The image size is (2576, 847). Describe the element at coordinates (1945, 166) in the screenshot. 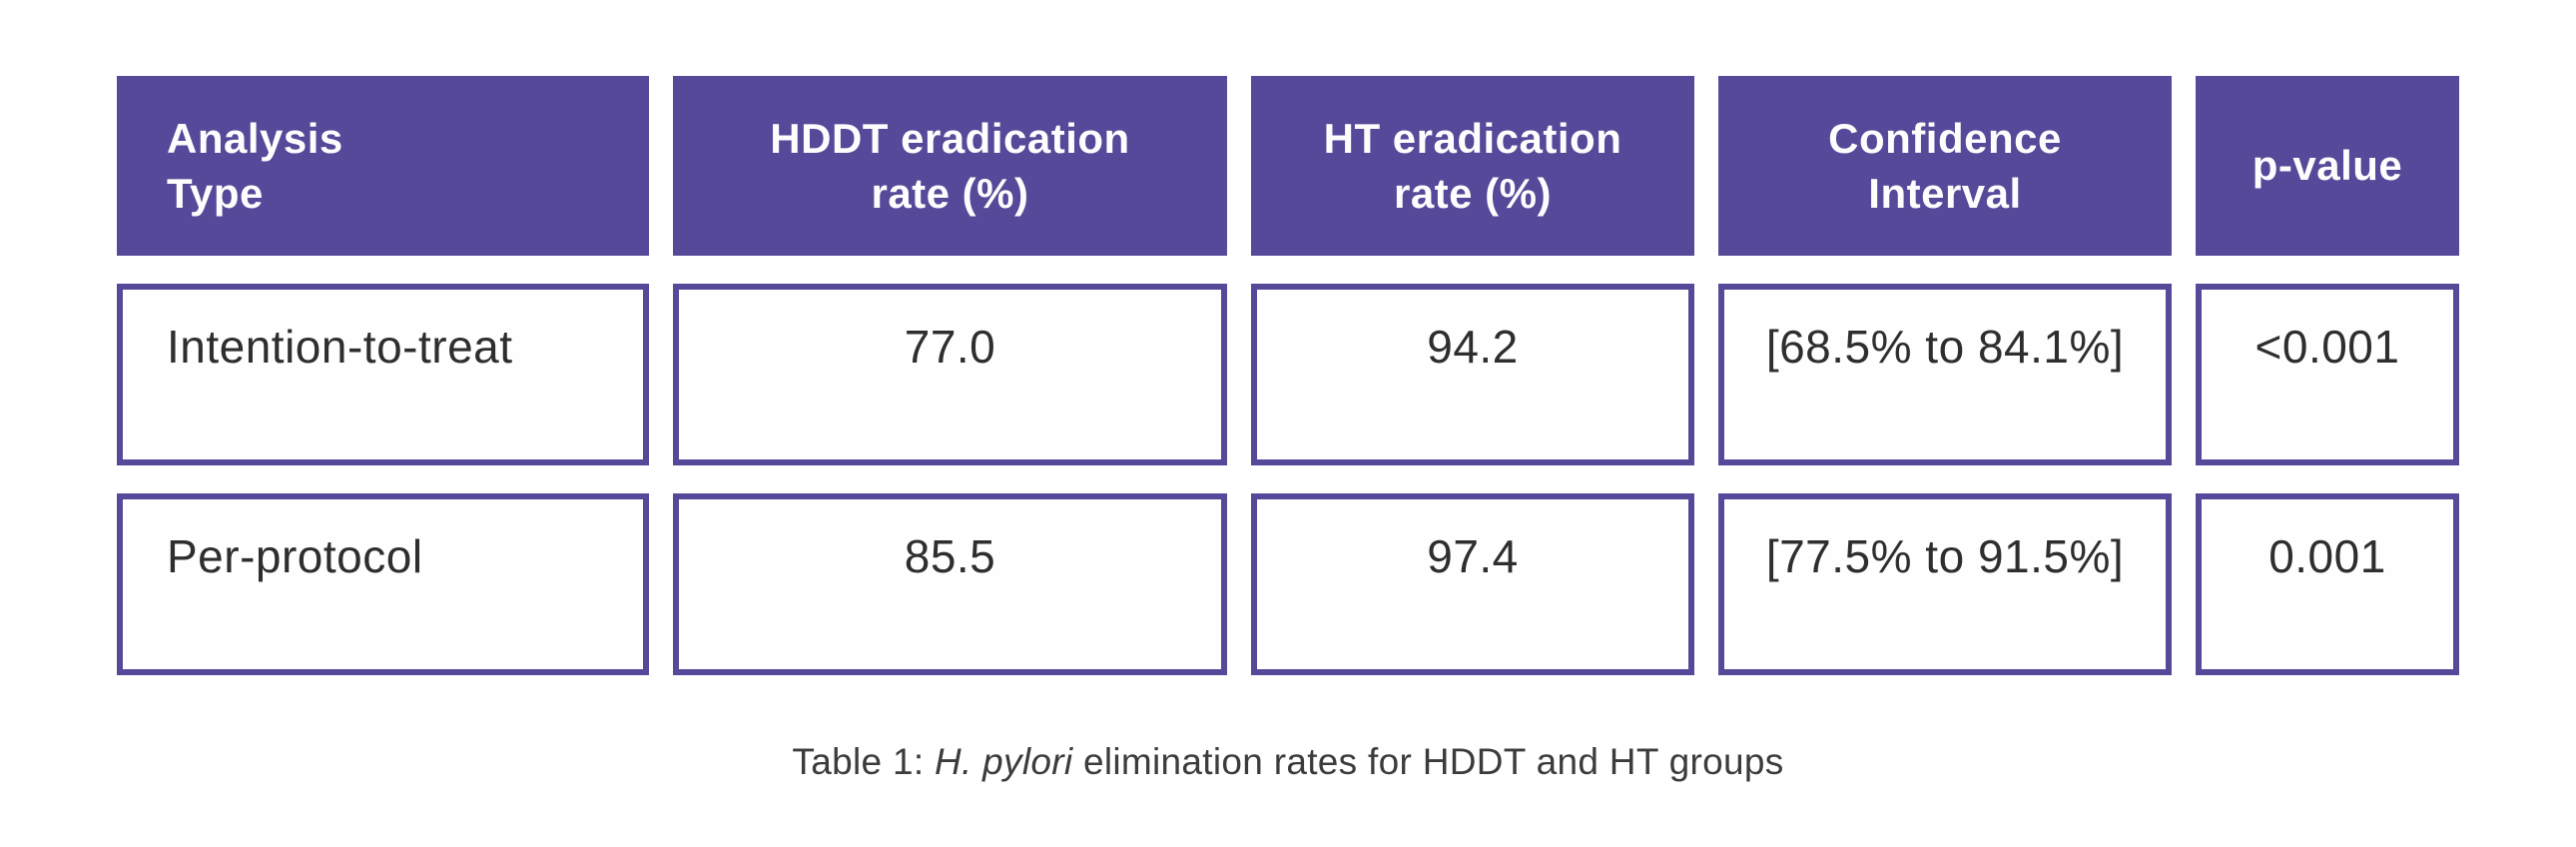

I see `column-header-confidence-interval: Confidence Interval` at that location.